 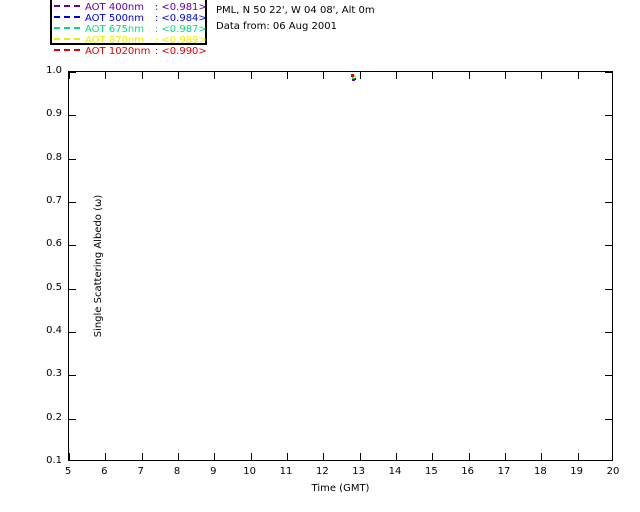 What do you see at coordinates (184, 7) in the screenshot?
I see `legend-value: <0.981>` at bounding box center [184, 7].